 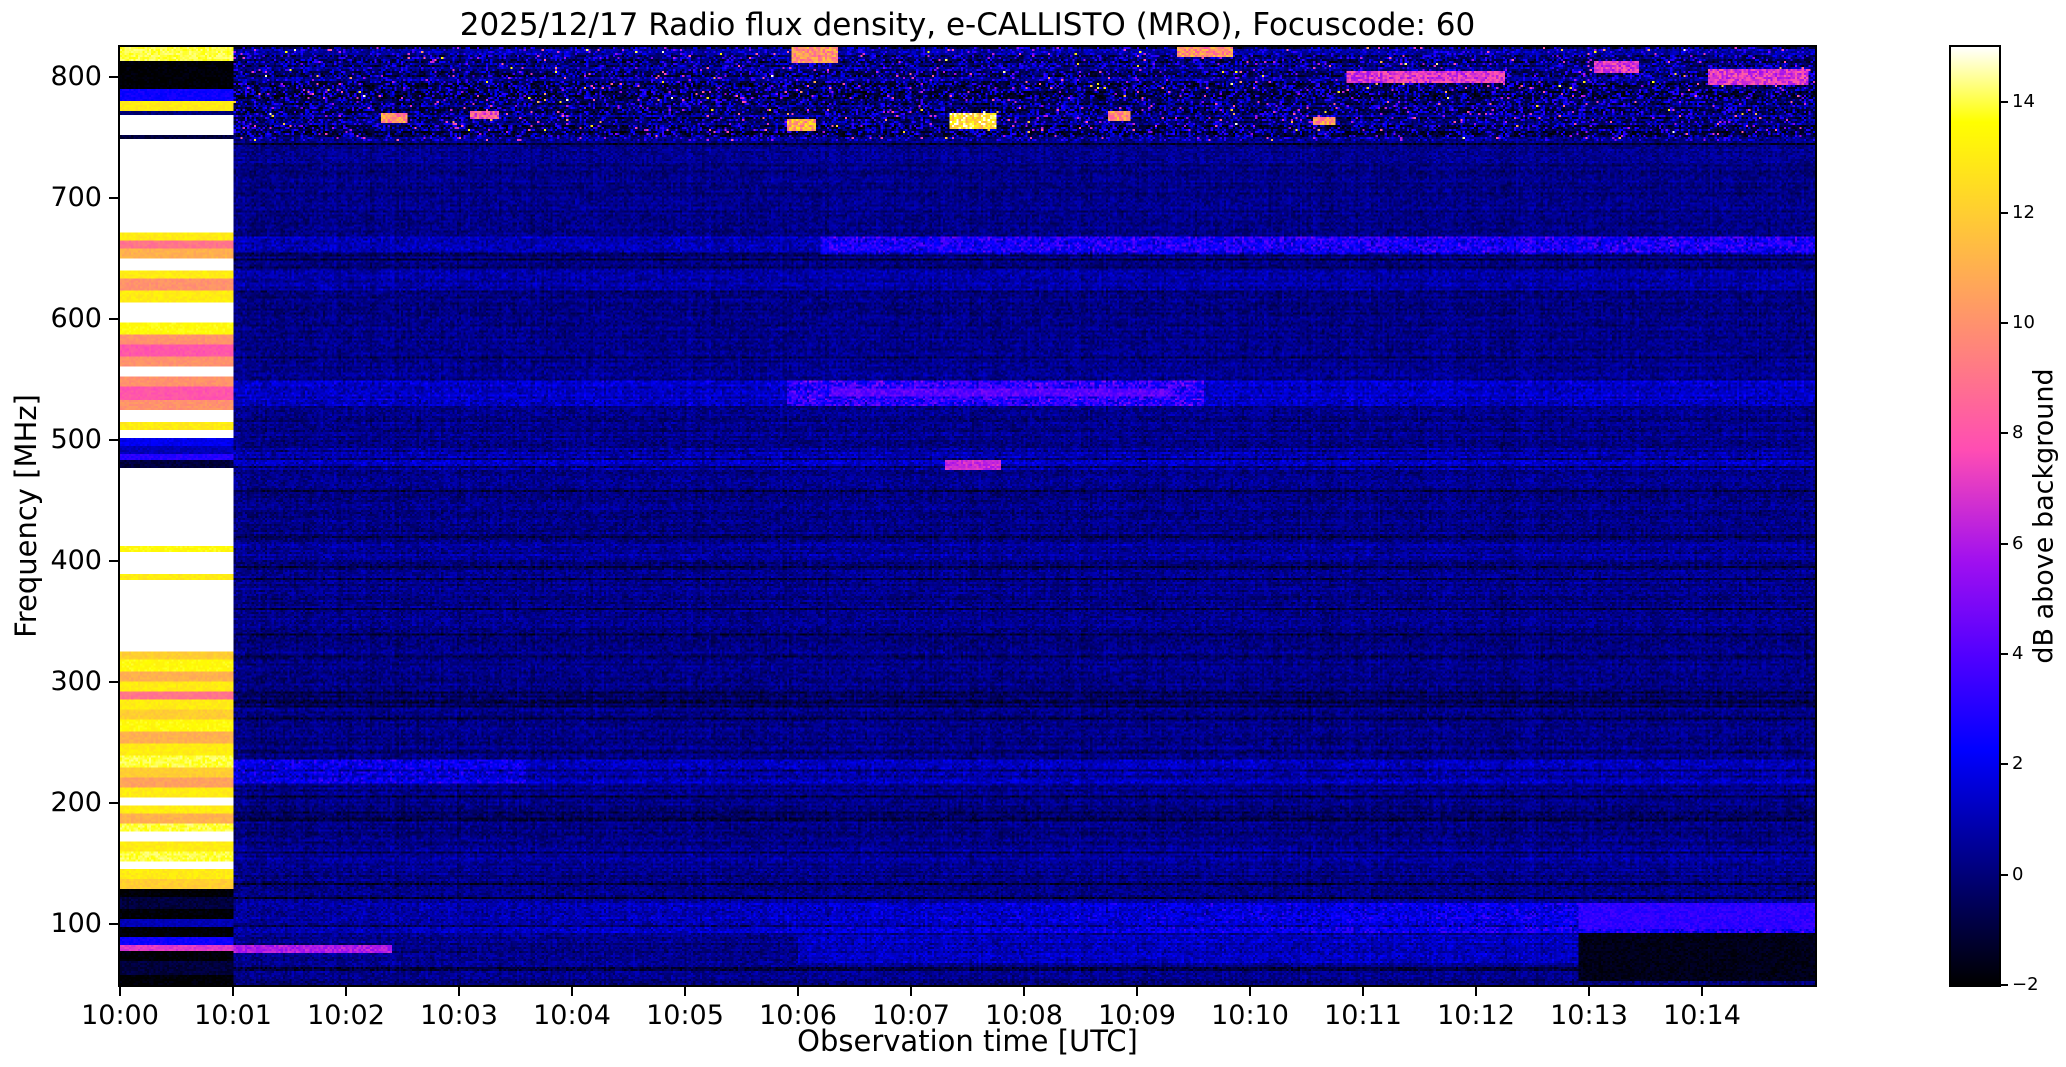 What do you see at coordinates (76, 561) in the screenshot?
I see `y-tick-label: 400` at bounding box center [76, 561].